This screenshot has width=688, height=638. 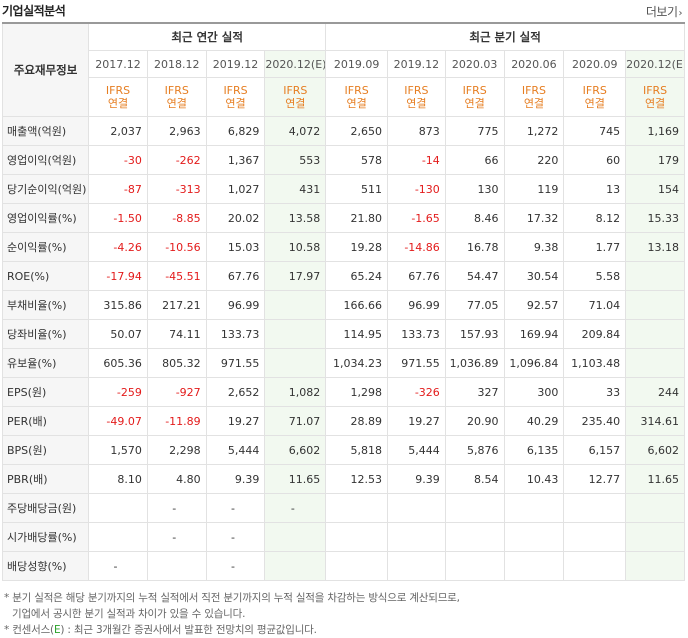 What do you see at coordinates (118, 450) in the screenshot?
I see `value-cell: 1,570` at bounding box center [118, 450].